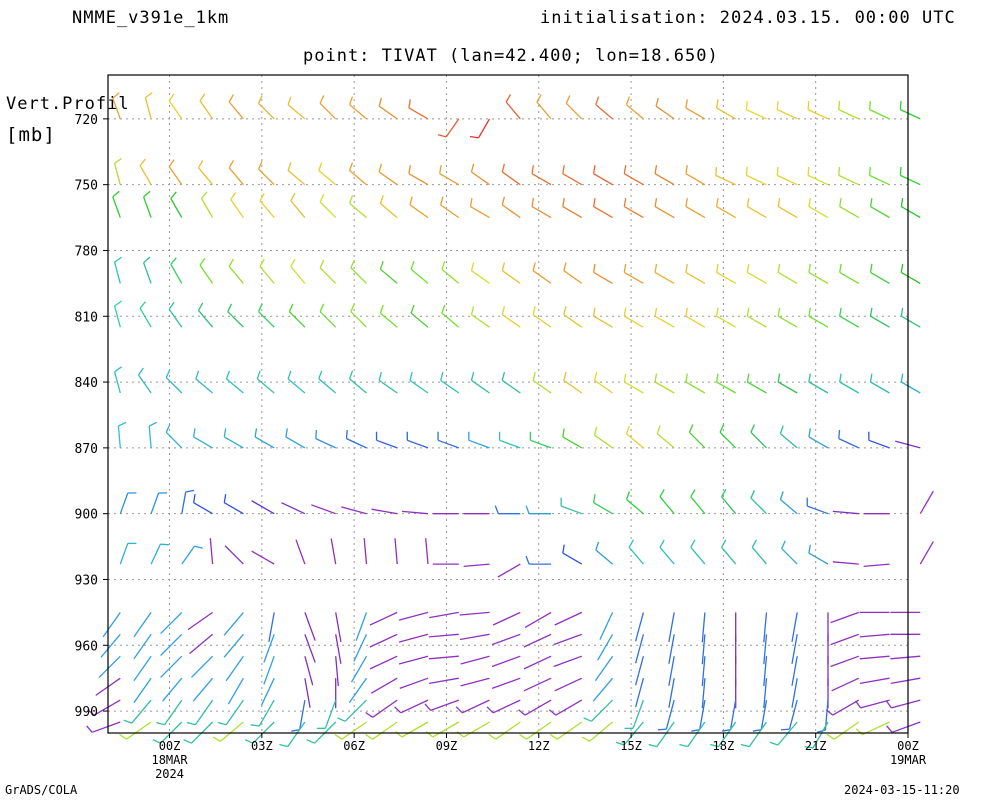  I want to click on x-tick-year: 2024, so click(169, 774).